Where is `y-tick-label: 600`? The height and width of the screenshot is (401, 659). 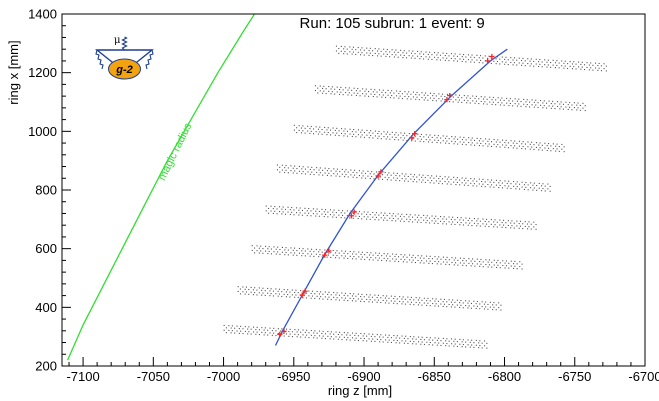 y-tick-label: 600 is located at coordinates (46, 248).